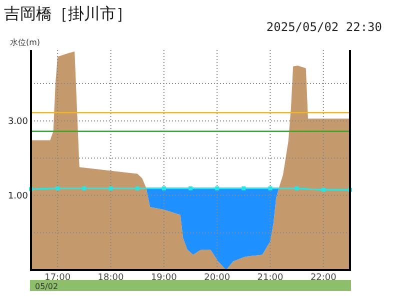 Image resolution: width=400 pixels, height=300 pixels. Describe the element at coordinates (111, 278) in the screenshot. I see `x-tick-label: 18:00` at that location.